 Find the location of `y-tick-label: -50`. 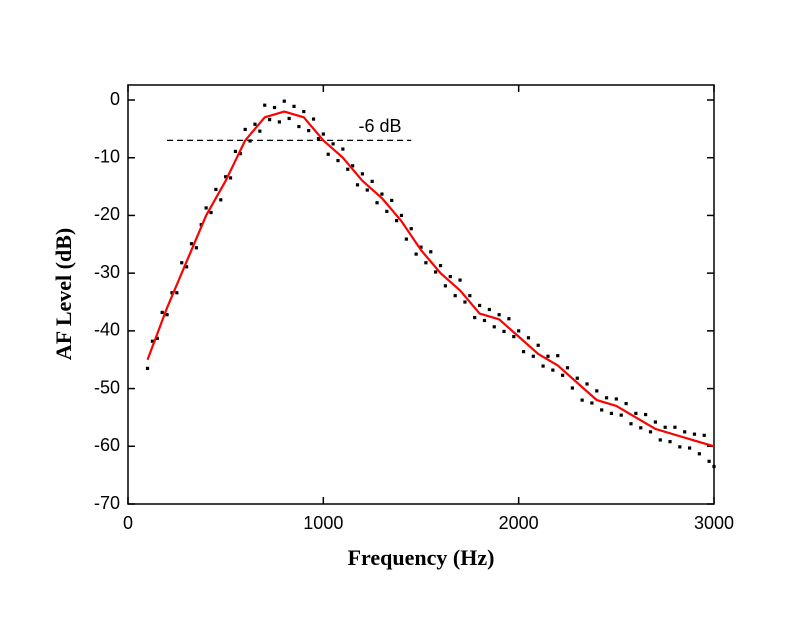

y-tick-label: -50 is located at coordinates (107, 387).